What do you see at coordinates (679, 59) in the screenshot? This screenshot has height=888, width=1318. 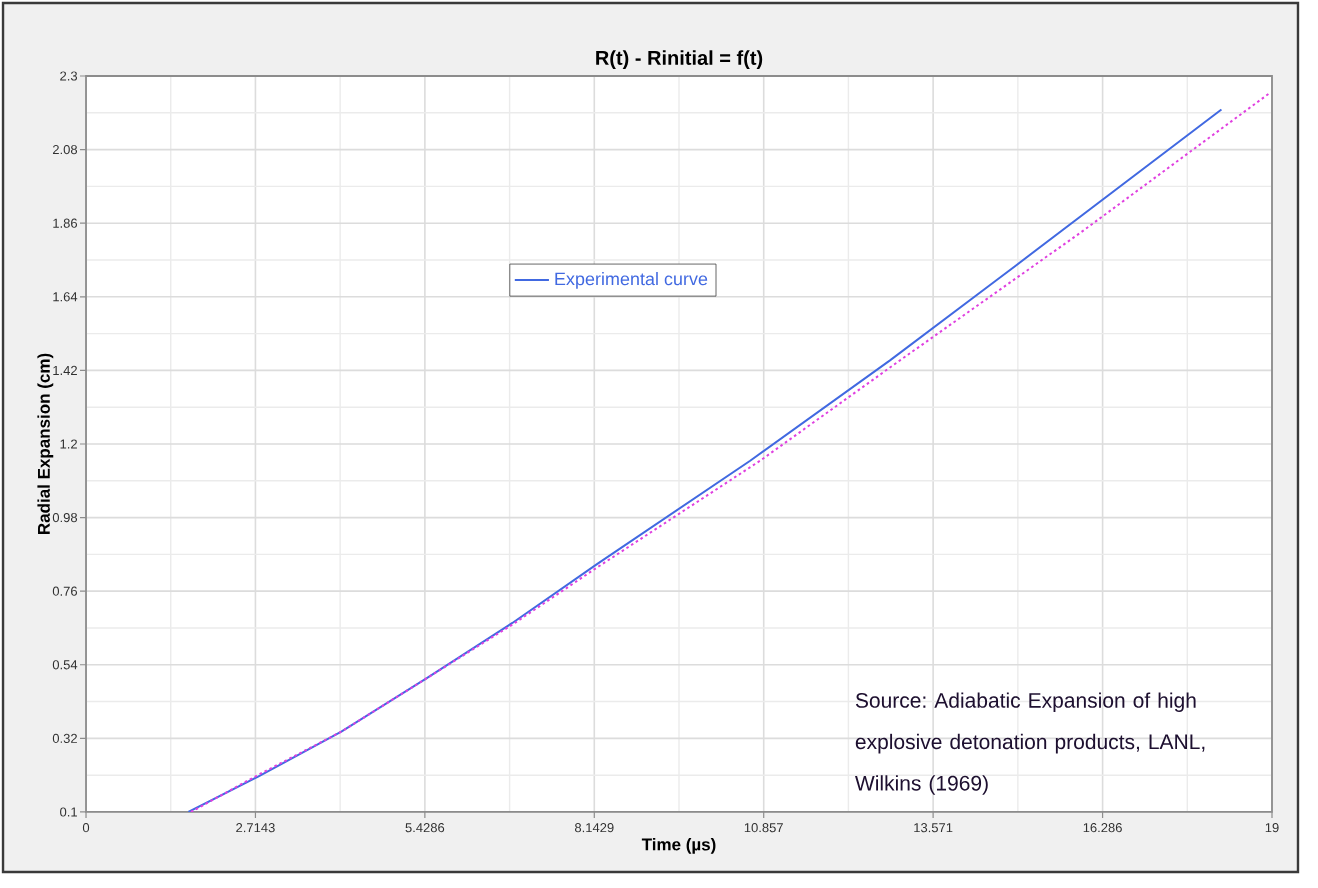 I see `chart-title: R(t) - Rinitial = f(t)` at bounding box center [679, 59].